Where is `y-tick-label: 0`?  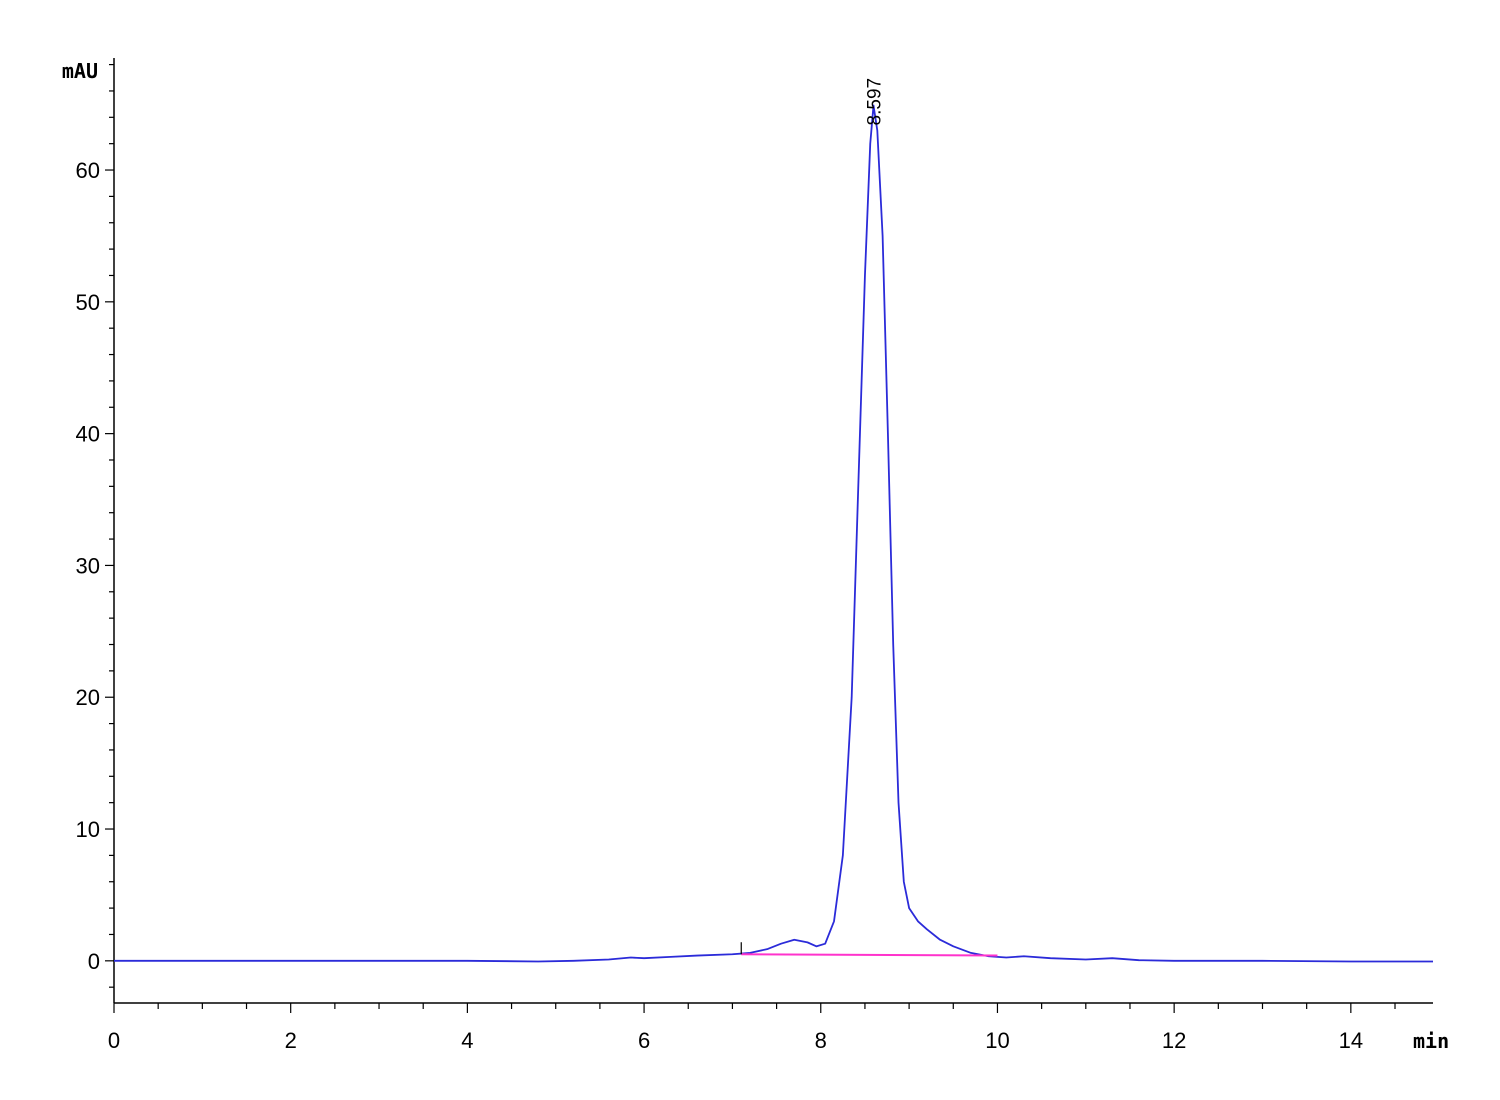 y-tick-label: 0 is located at coordinates (94, 961).